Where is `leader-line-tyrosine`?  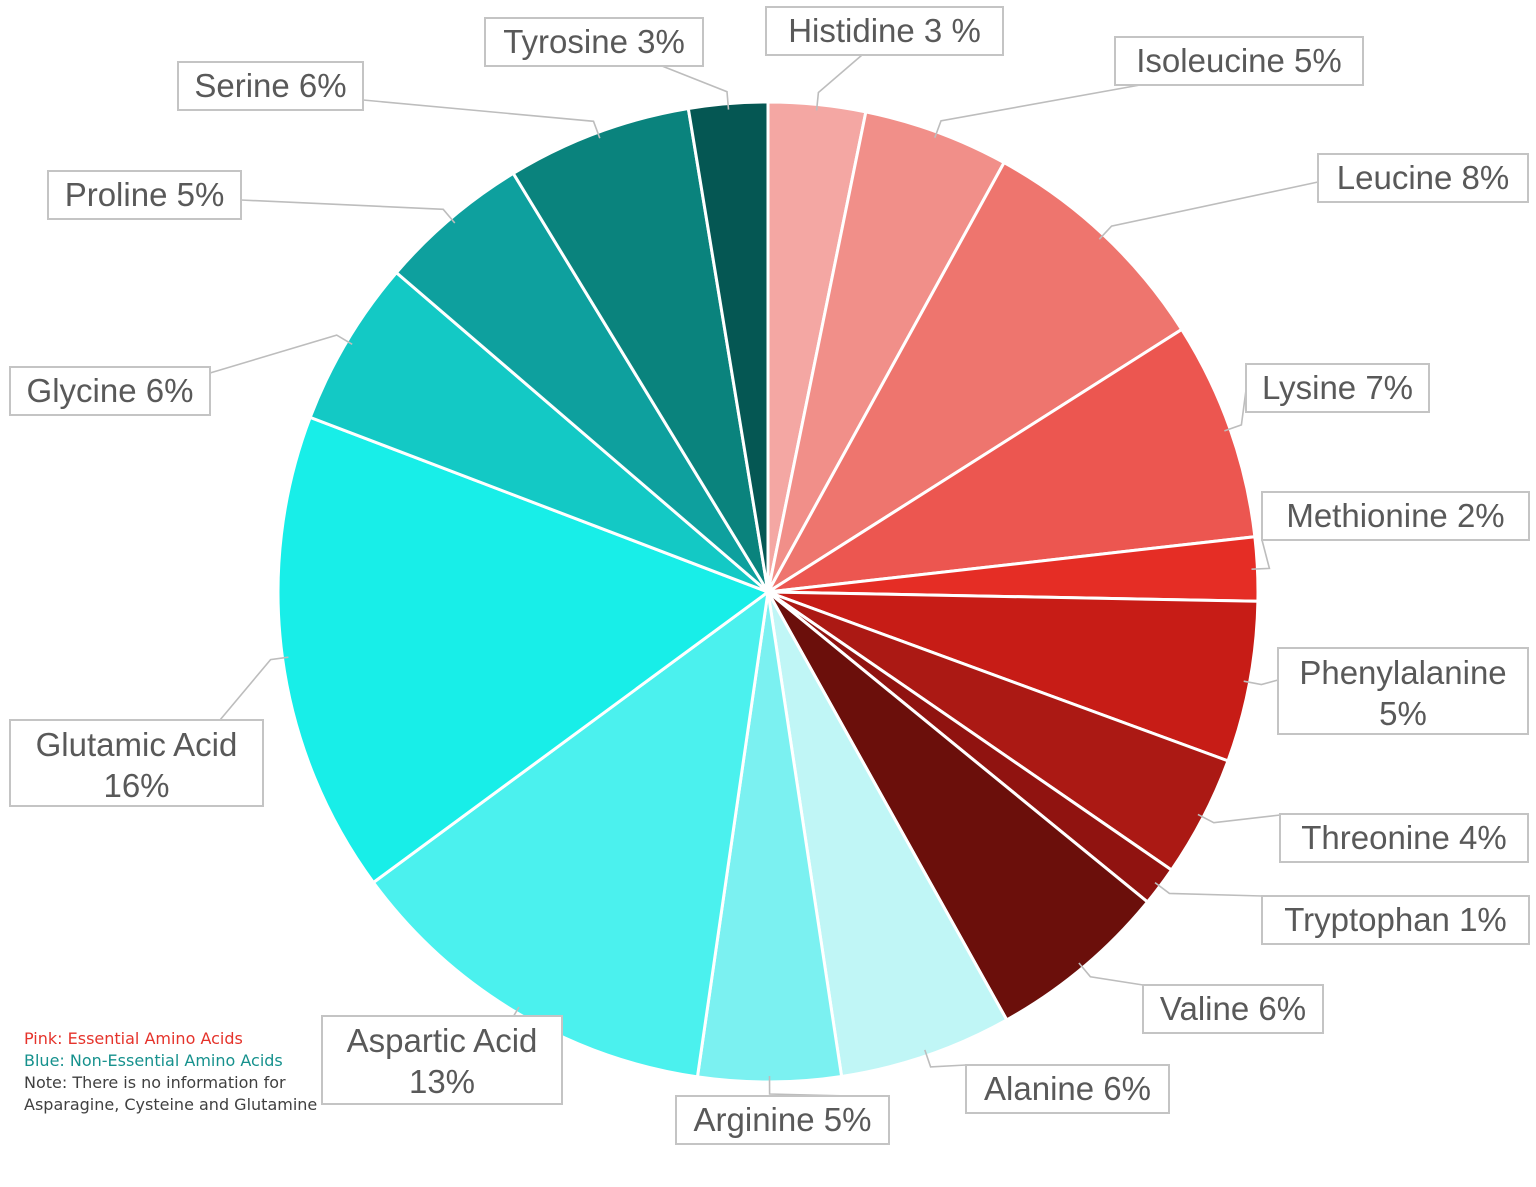
leader-line-tyrosine is located at coordinates (695, 87).